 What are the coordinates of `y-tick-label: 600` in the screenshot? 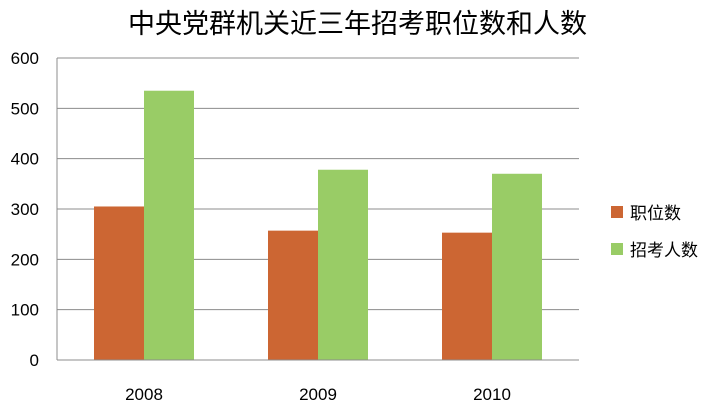 It's located at (25, 58).